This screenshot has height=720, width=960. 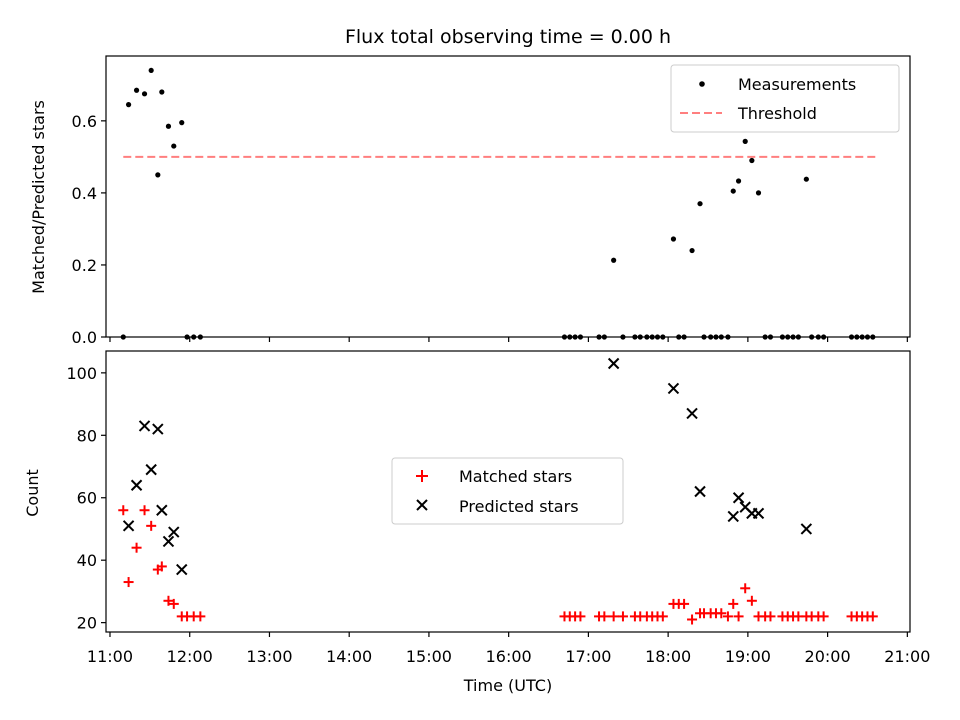 I want to click on chart-title: Flux total observing time = 0.00 h, so click(x=508, y=37).